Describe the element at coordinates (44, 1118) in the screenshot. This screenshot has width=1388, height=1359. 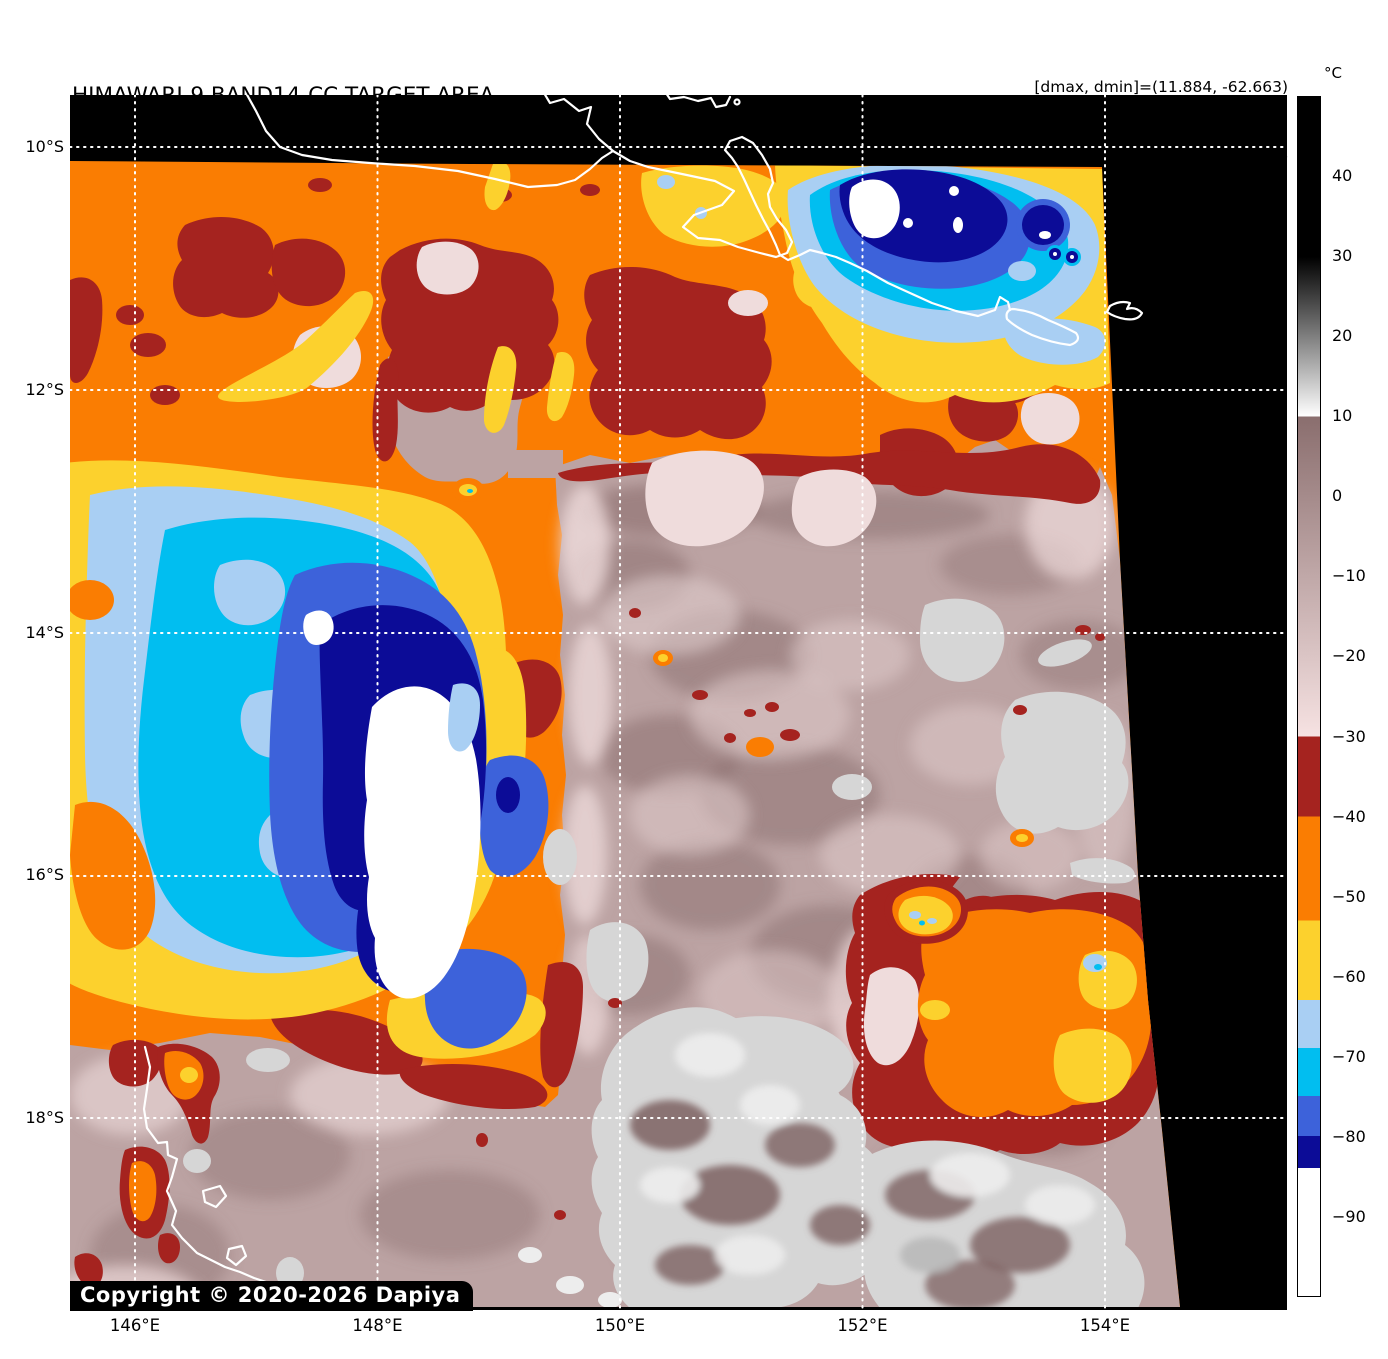
I see `lat-tick-label: 18°S` at that location.